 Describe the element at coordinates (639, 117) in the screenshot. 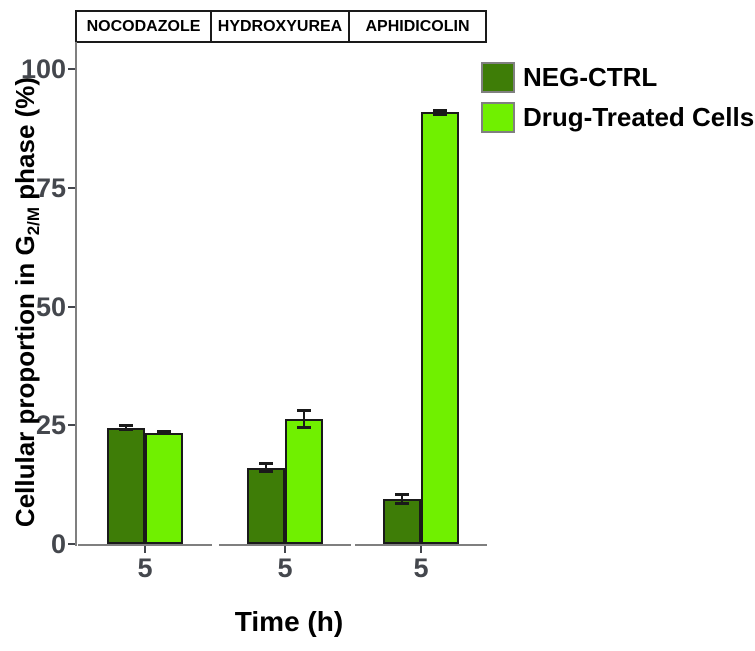

I see `legend-label-drug-treated: Drug-Treated Cells` at that location.